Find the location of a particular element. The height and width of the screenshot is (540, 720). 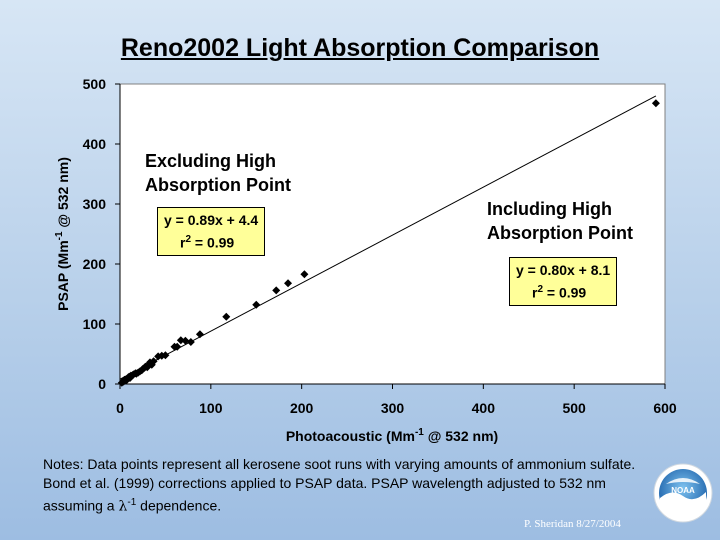

equation-box-including: y = 0.80x + 8.1 r2 = 0.99 is located at coordinates (563, 281).